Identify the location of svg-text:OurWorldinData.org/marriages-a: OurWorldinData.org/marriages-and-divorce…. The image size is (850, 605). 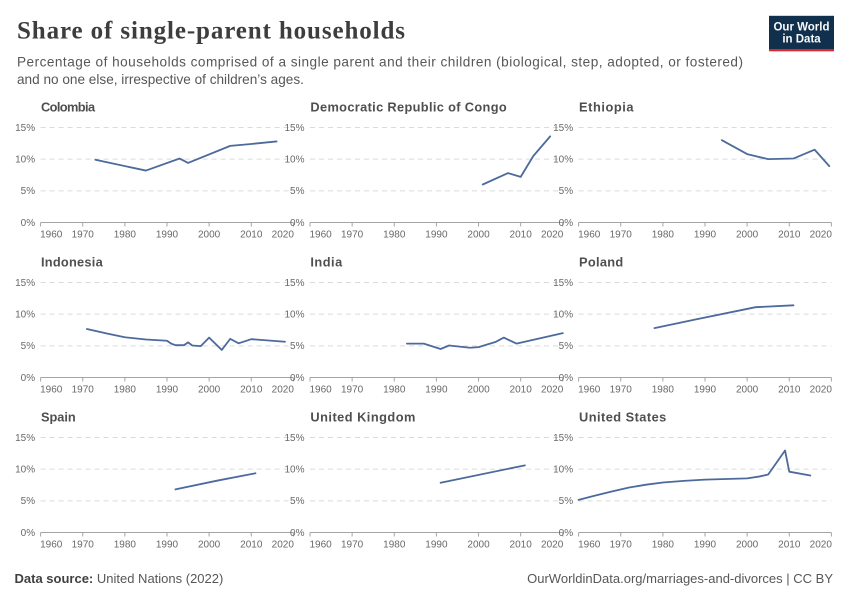
(680, 578).